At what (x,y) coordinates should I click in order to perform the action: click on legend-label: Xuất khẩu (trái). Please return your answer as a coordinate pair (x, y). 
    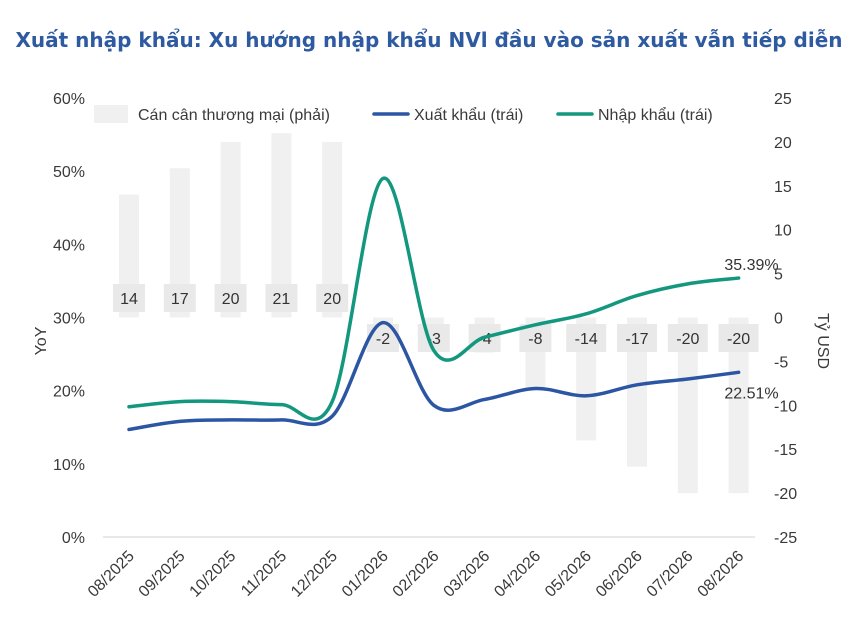
    Looking at the image, I should click on (468, 115).